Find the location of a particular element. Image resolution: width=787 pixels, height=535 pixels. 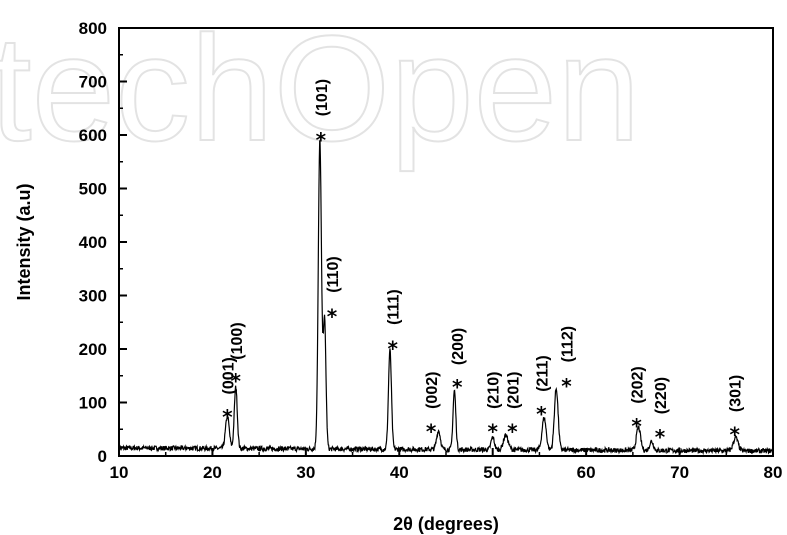

peak-label: (100) is located at coordinates (237, 340).